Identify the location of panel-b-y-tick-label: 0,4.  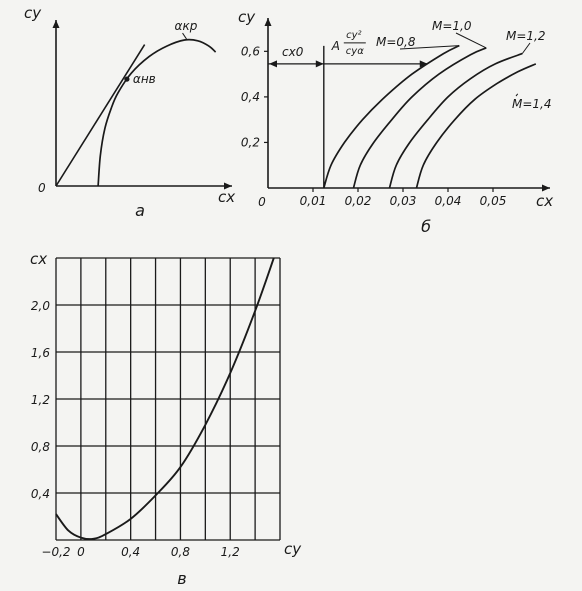
(250, 97).